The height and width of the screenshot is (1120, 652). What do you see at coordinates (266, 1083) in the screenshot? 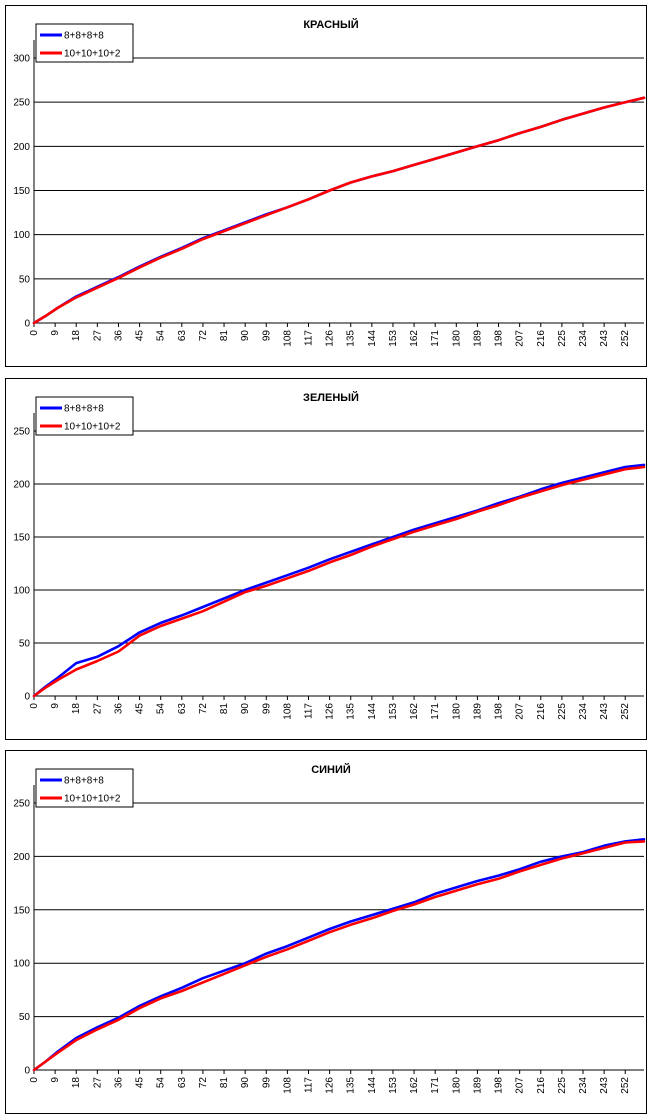
I see `x-tick-label: 99` at bounding box center [266, 1083].